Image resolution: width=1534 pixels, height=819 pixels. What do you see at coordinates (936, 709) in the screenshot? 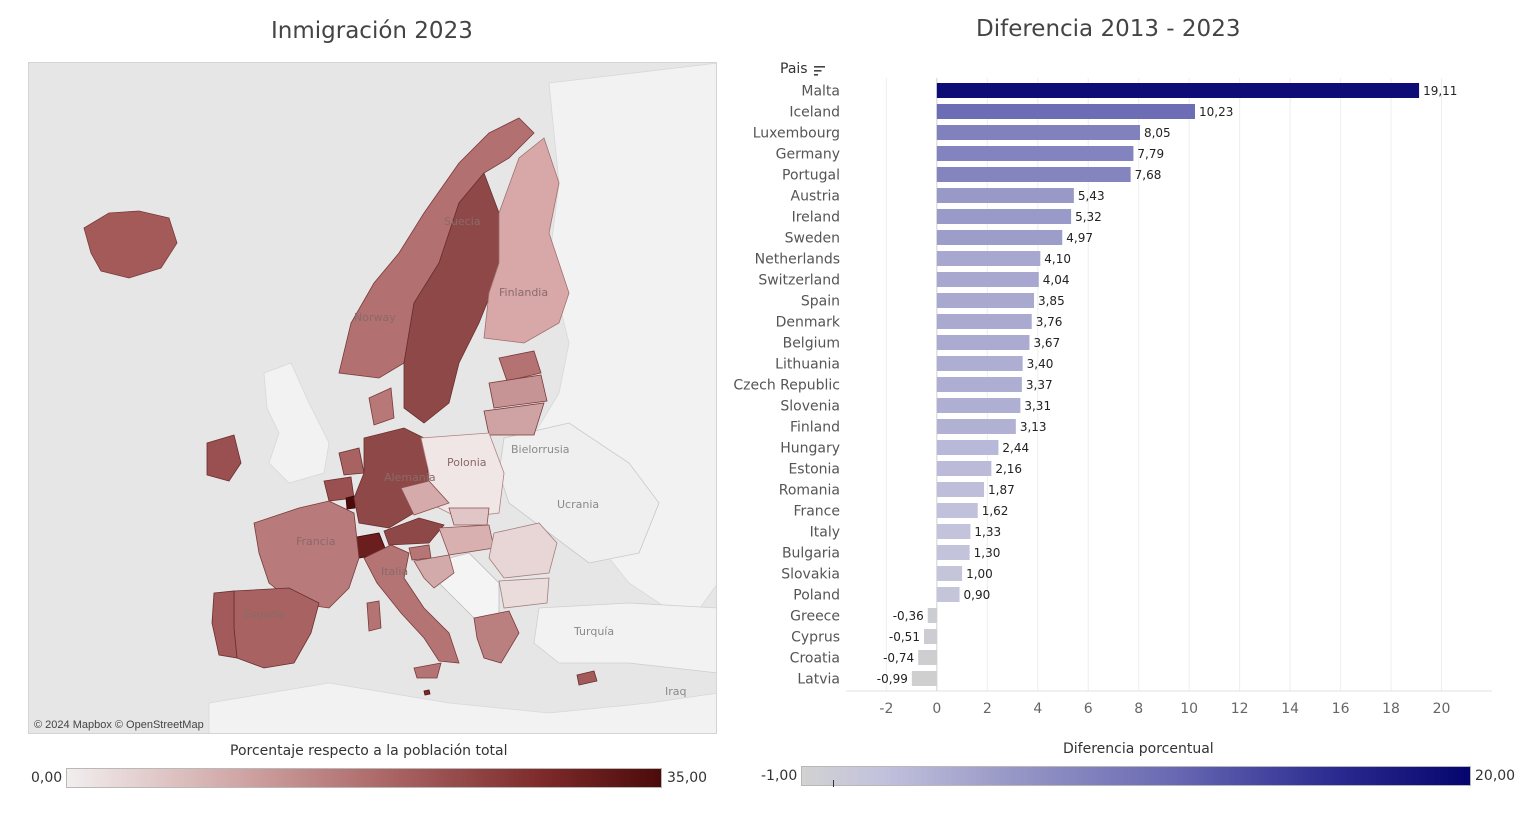
I see `x-tick-label: 0` at bounding box center [936, 709].